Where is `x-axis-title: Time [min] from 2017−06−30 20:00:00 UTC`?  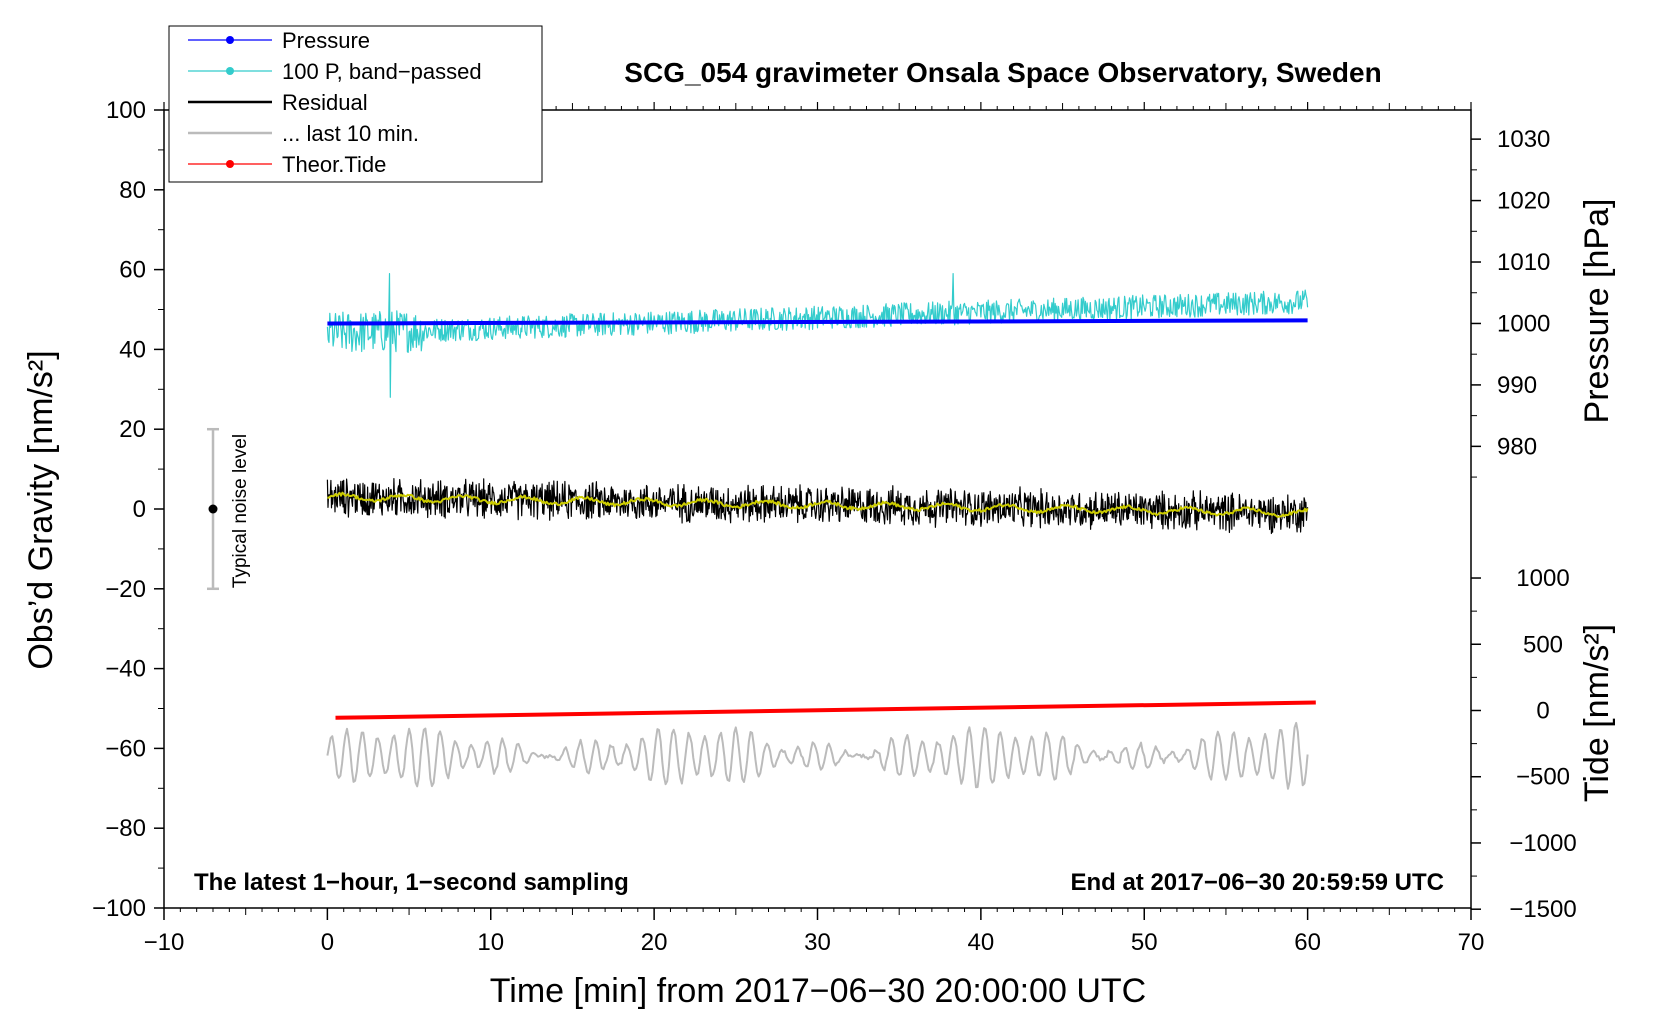
x-axis-title: Time [min] from 2017−06−30 20:00:00 UTC is located at coordinates (818, 991).